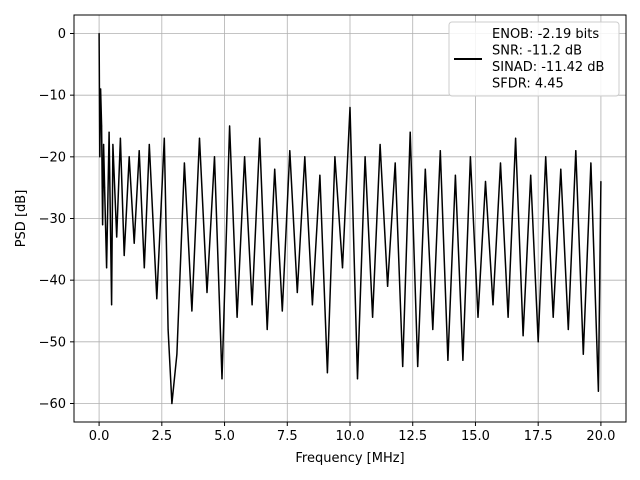 This screenshot has width=640, height=480. Describe the element at coordinates (528, 84) in the screenshot. I see `legend-sfdr: SFDR: 4.45` at that location.